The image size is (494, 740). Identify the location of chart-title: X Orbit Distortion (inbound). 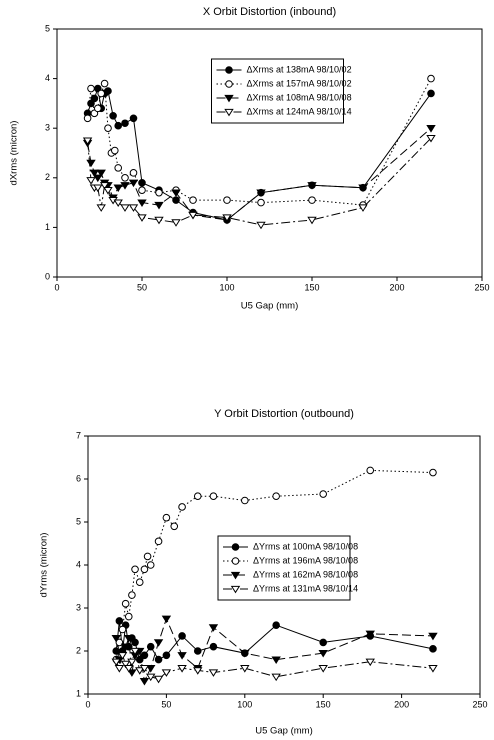
(269, 12).